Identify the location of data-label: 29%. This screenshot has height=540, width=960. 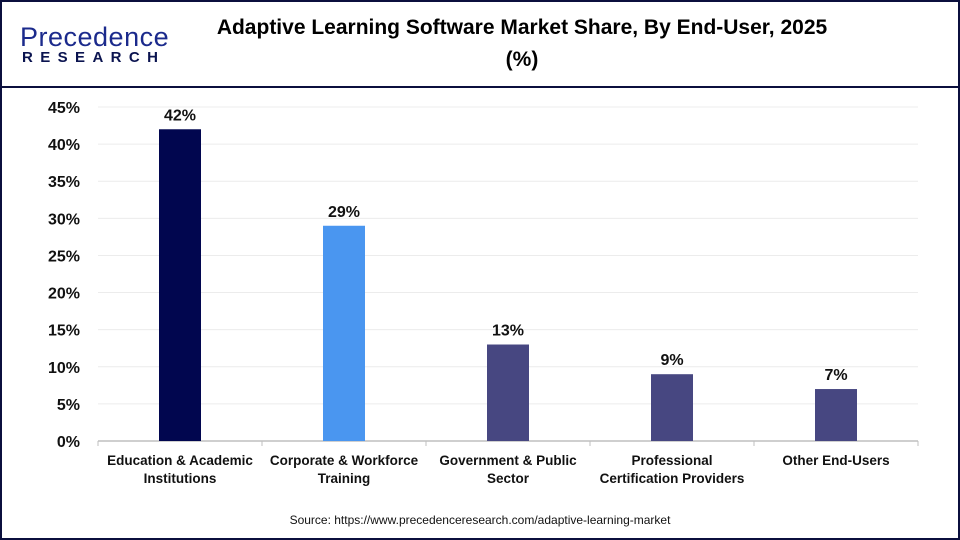
(344, 212).